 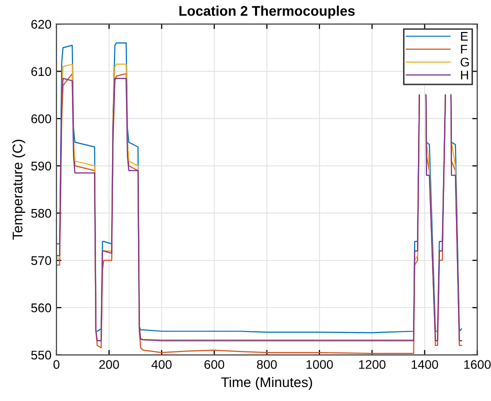 What do you see at coordinates (464, 75) in the screenshot?
I see `legend-label: H` at bounding box center [464, 75].